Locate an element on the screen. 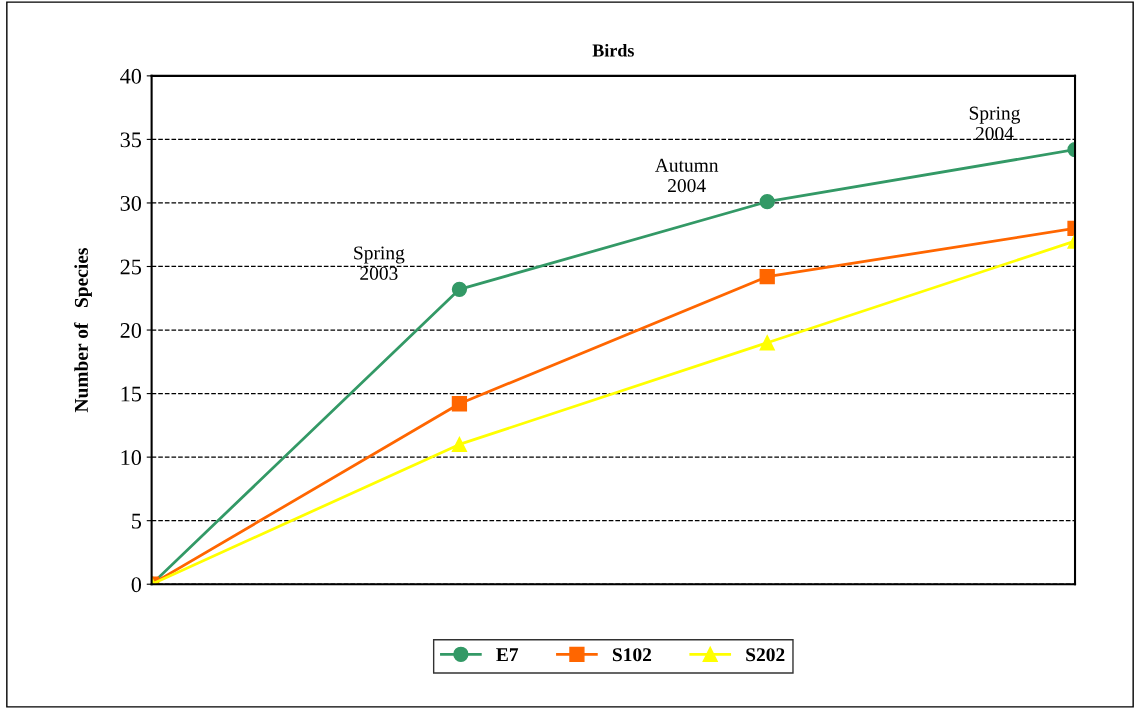  legend-label: E7 is located at coordinates (507, 655).